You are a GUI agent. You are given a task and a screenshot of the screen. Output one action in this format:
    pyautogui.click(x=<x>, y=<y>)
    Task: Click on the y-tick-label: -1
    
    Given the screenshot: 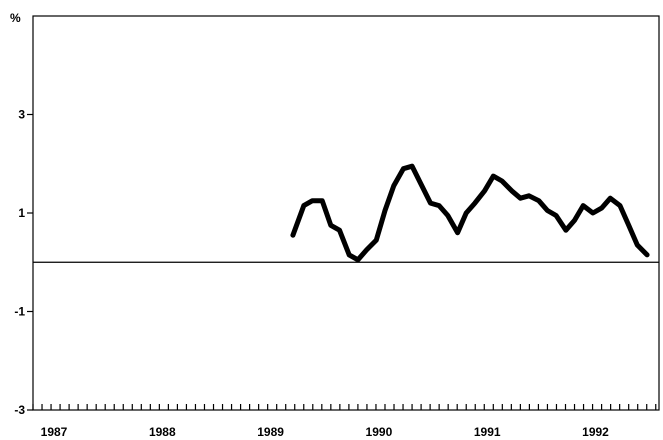 What is the action you would take?
    pyautogui.click(x=19, y=312)
    